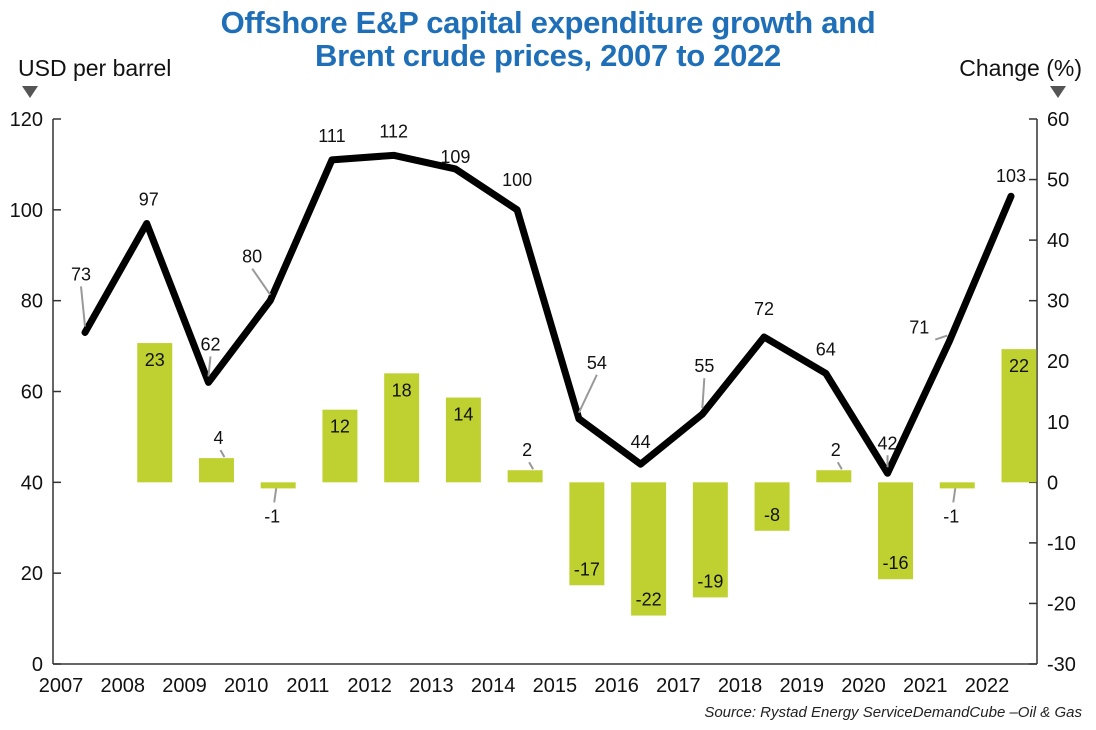  What do you see at coordinates (1058, 181) in the screenshot?
I see `right-axis-tick-label: 50` at bounding box center [1058, 181].